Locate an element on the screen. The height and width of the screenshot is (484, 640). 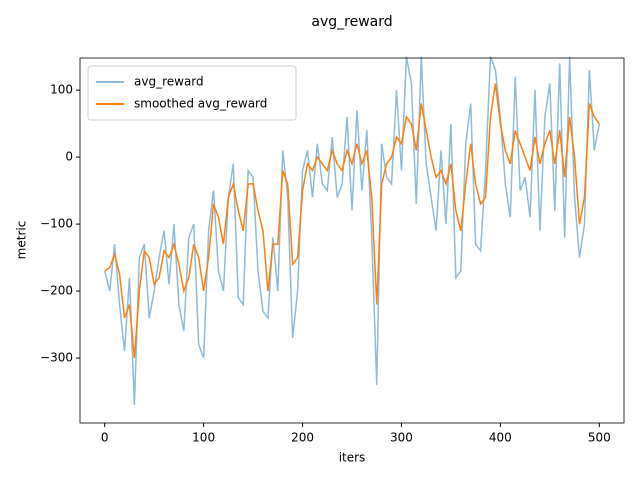
legend-box is located at coordinates (192, 93).